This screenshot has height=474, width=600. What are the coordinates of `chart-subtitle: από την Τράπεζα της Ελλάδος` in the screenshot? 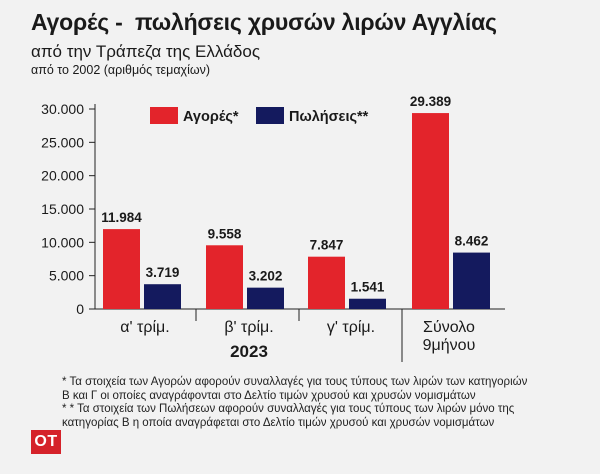 It's located at (146, 51).